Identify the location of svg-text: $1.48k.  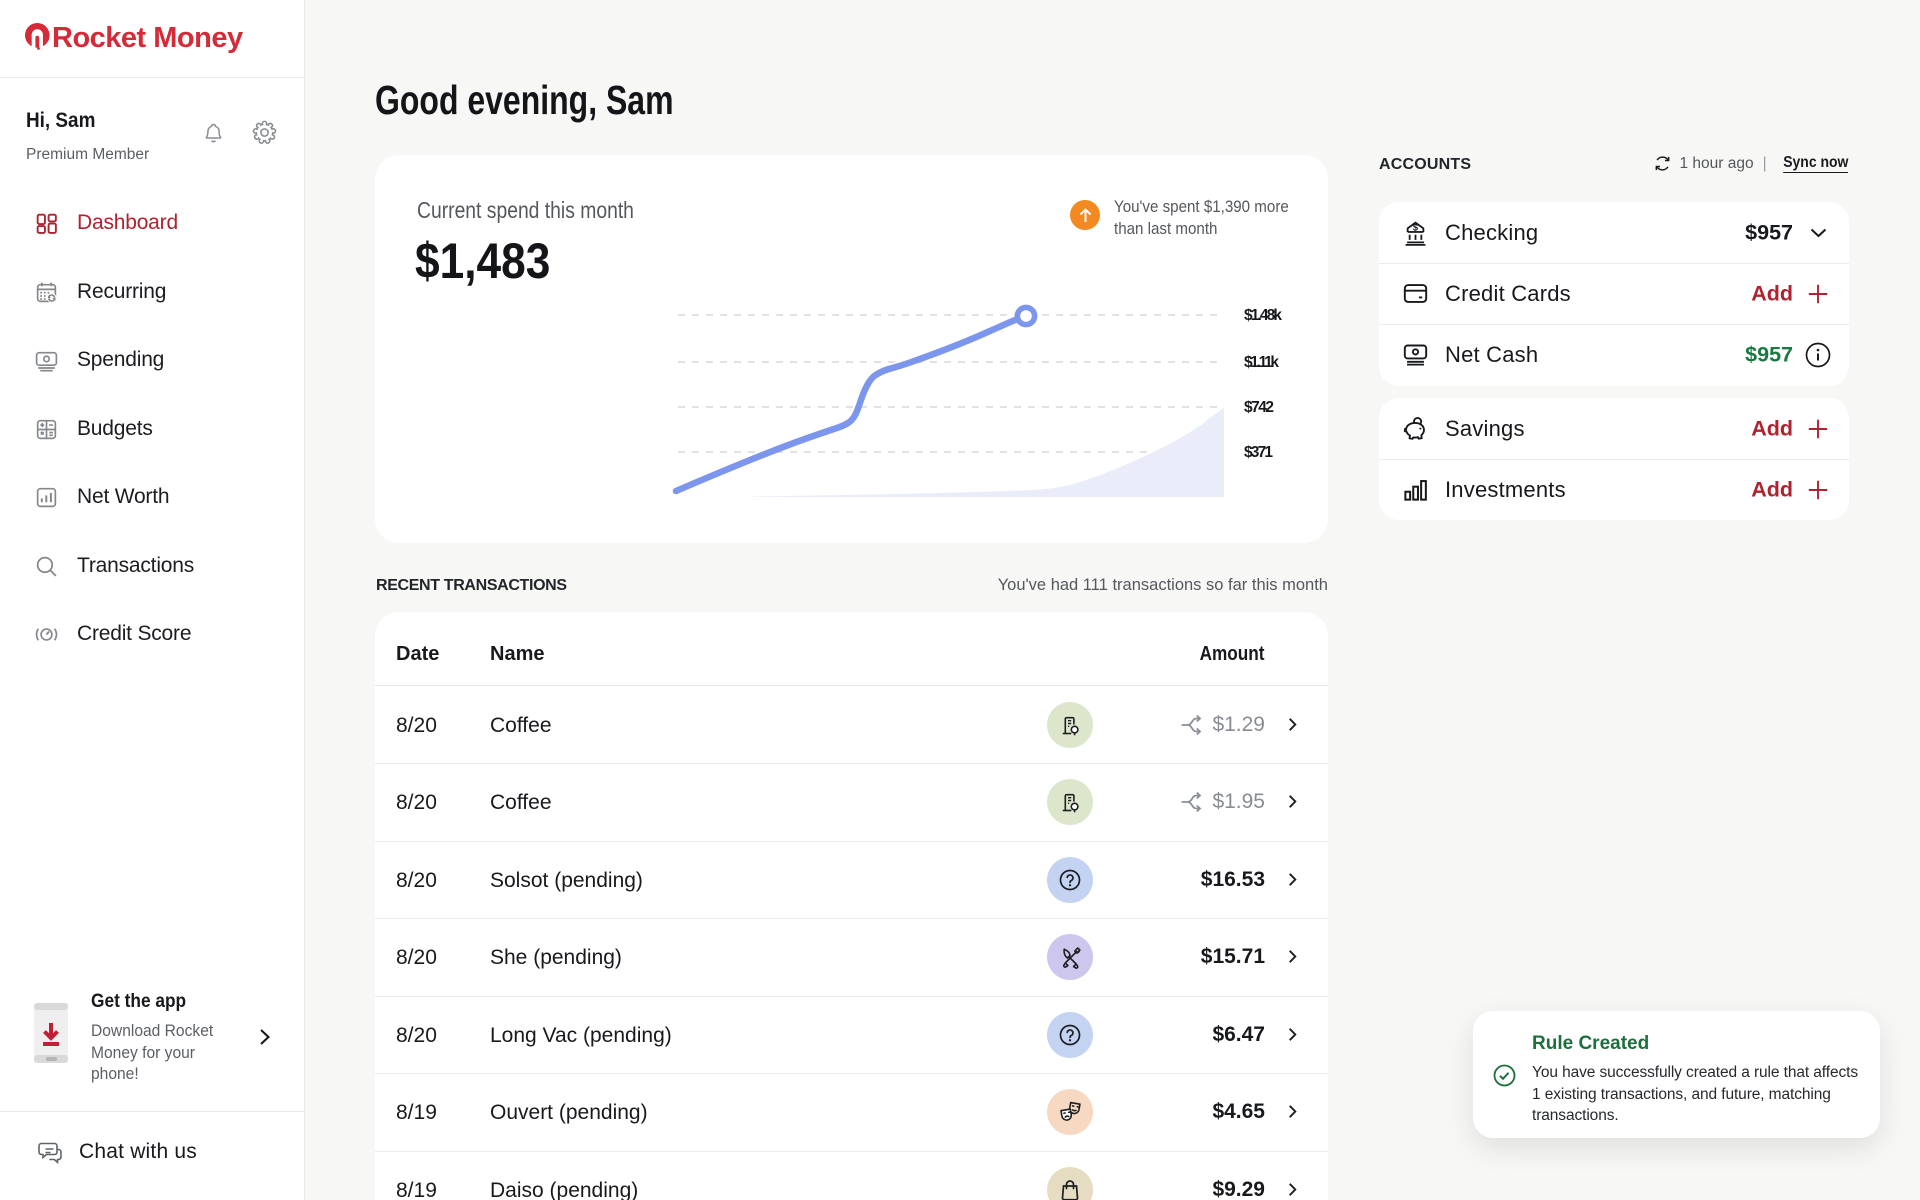
(1263, 315).